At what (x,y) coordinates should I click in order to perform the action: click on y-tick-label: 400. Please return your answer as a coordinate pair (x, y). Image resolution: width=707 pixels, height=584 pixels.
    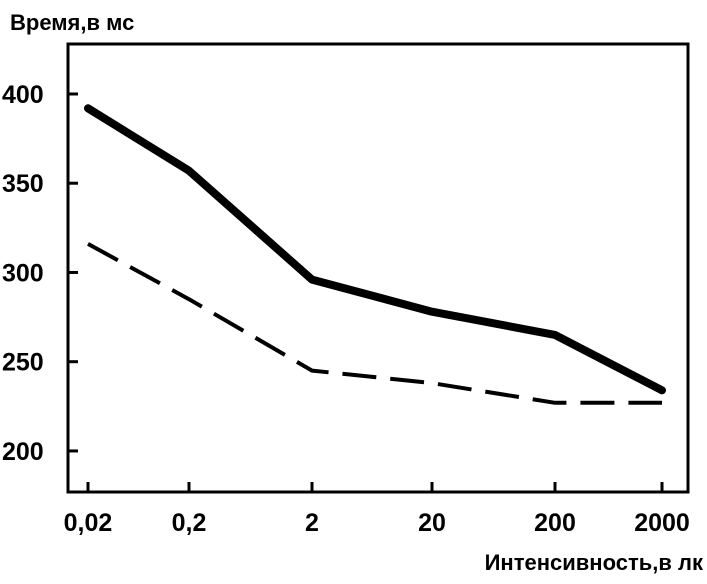
    Looking at the image, I should click on (23, 95).